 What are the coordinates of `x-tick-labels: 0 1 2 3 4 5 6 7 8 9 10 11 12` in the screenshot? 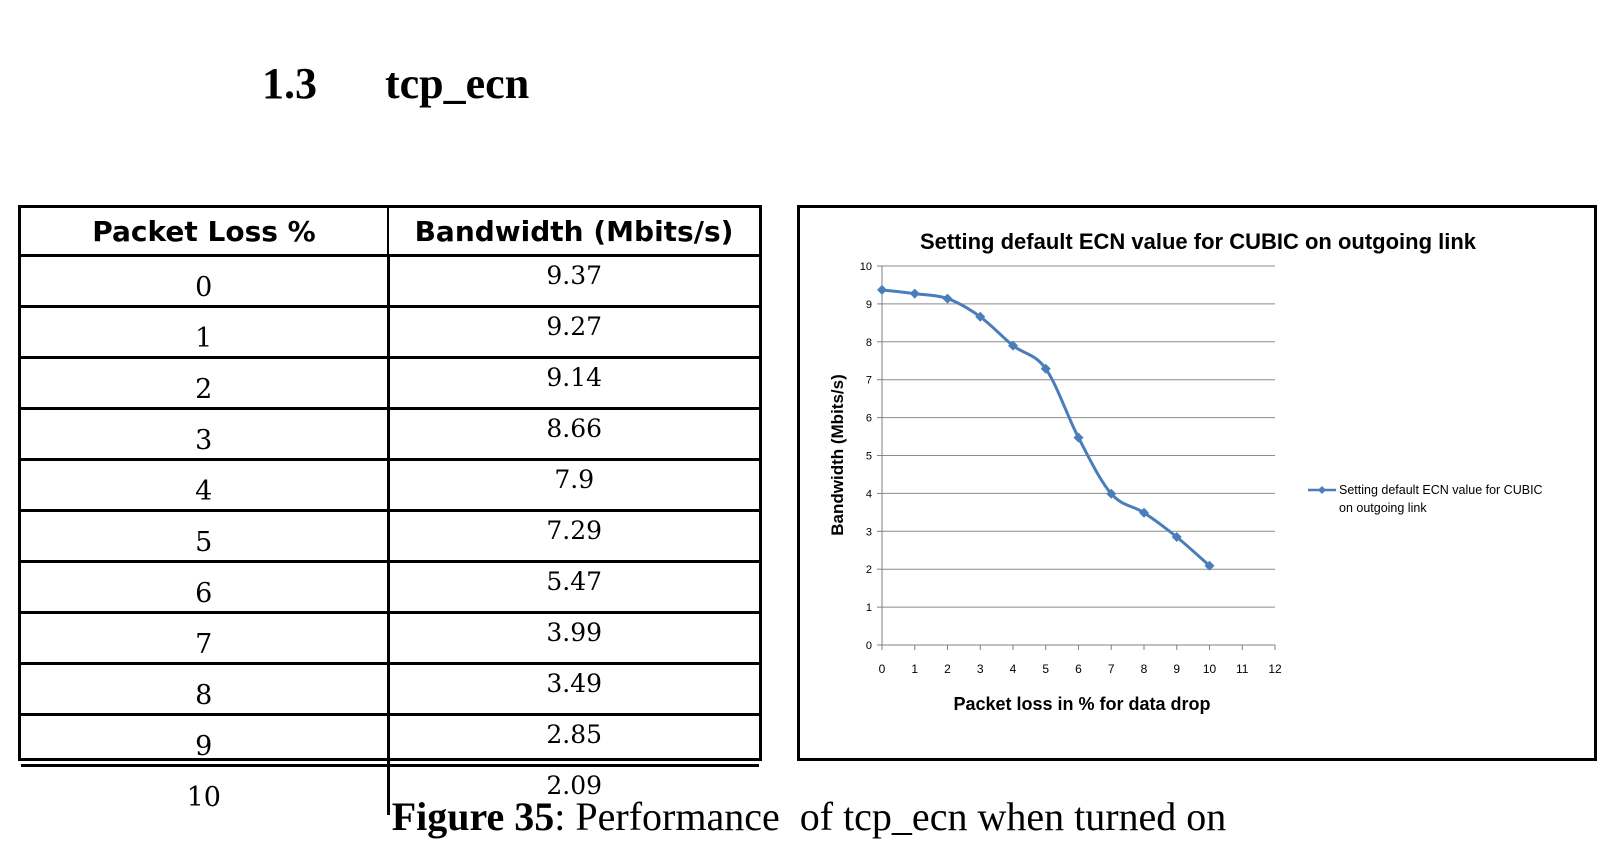 It's located at (1080, 669).